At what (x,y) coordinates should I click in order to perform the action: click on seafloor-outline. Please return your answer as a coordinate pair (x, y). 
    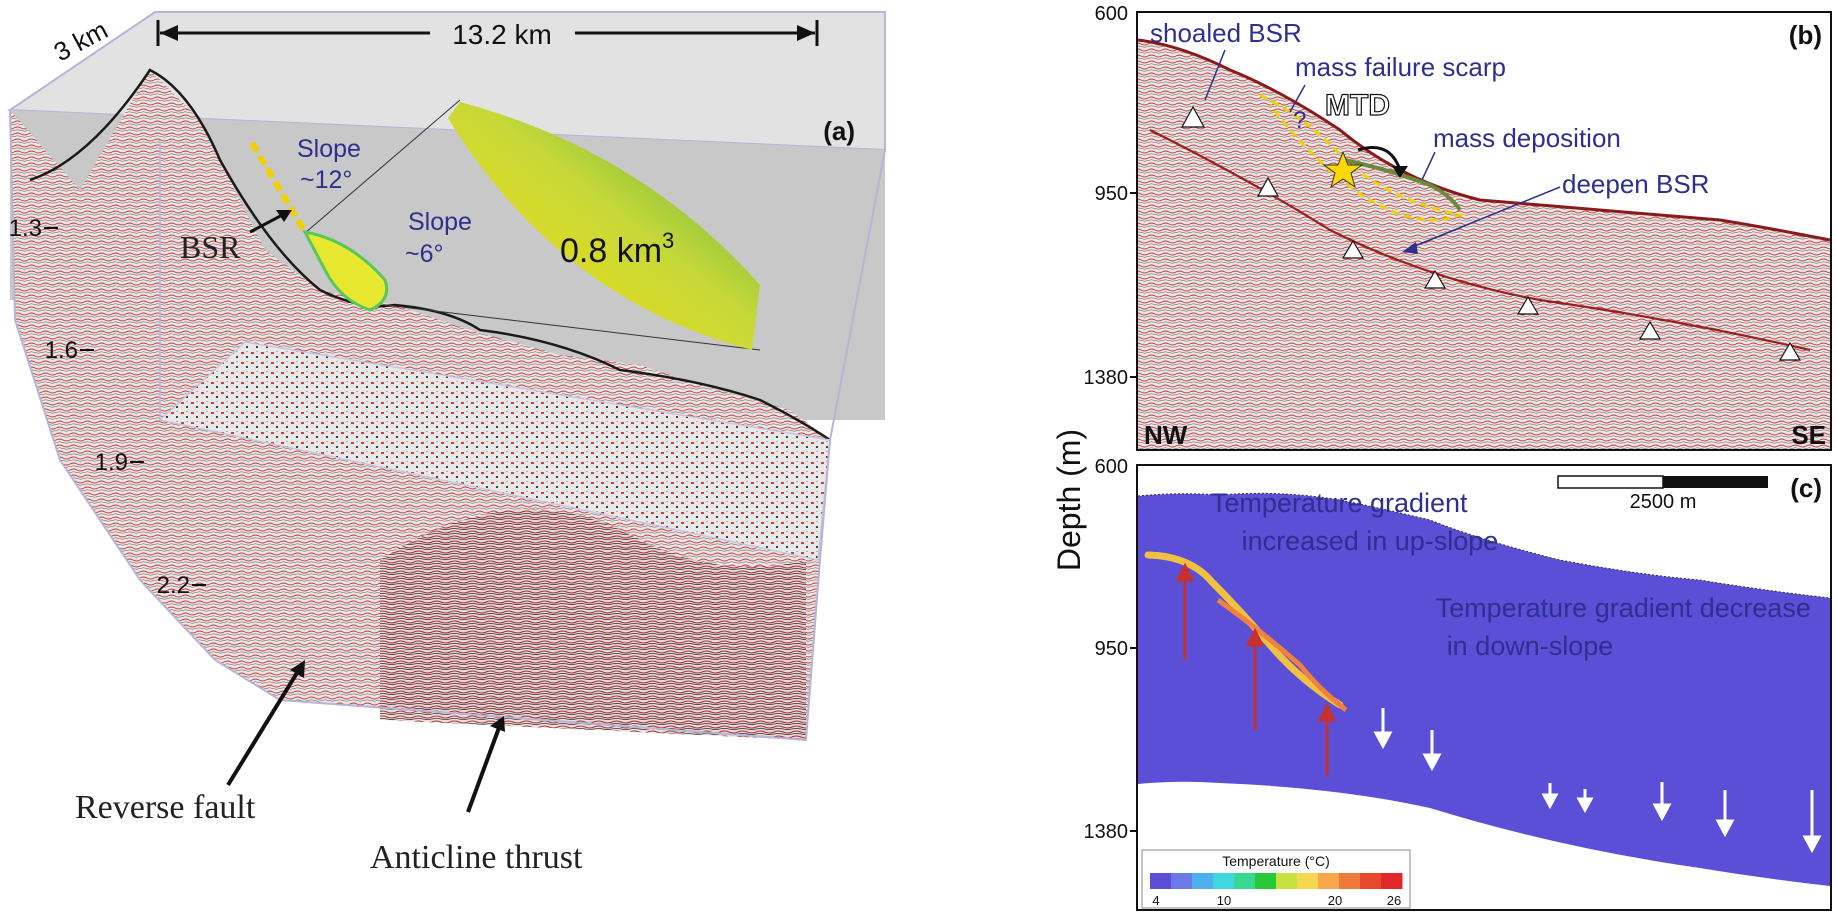
    Looking at the image, I should click on (1484, 545).